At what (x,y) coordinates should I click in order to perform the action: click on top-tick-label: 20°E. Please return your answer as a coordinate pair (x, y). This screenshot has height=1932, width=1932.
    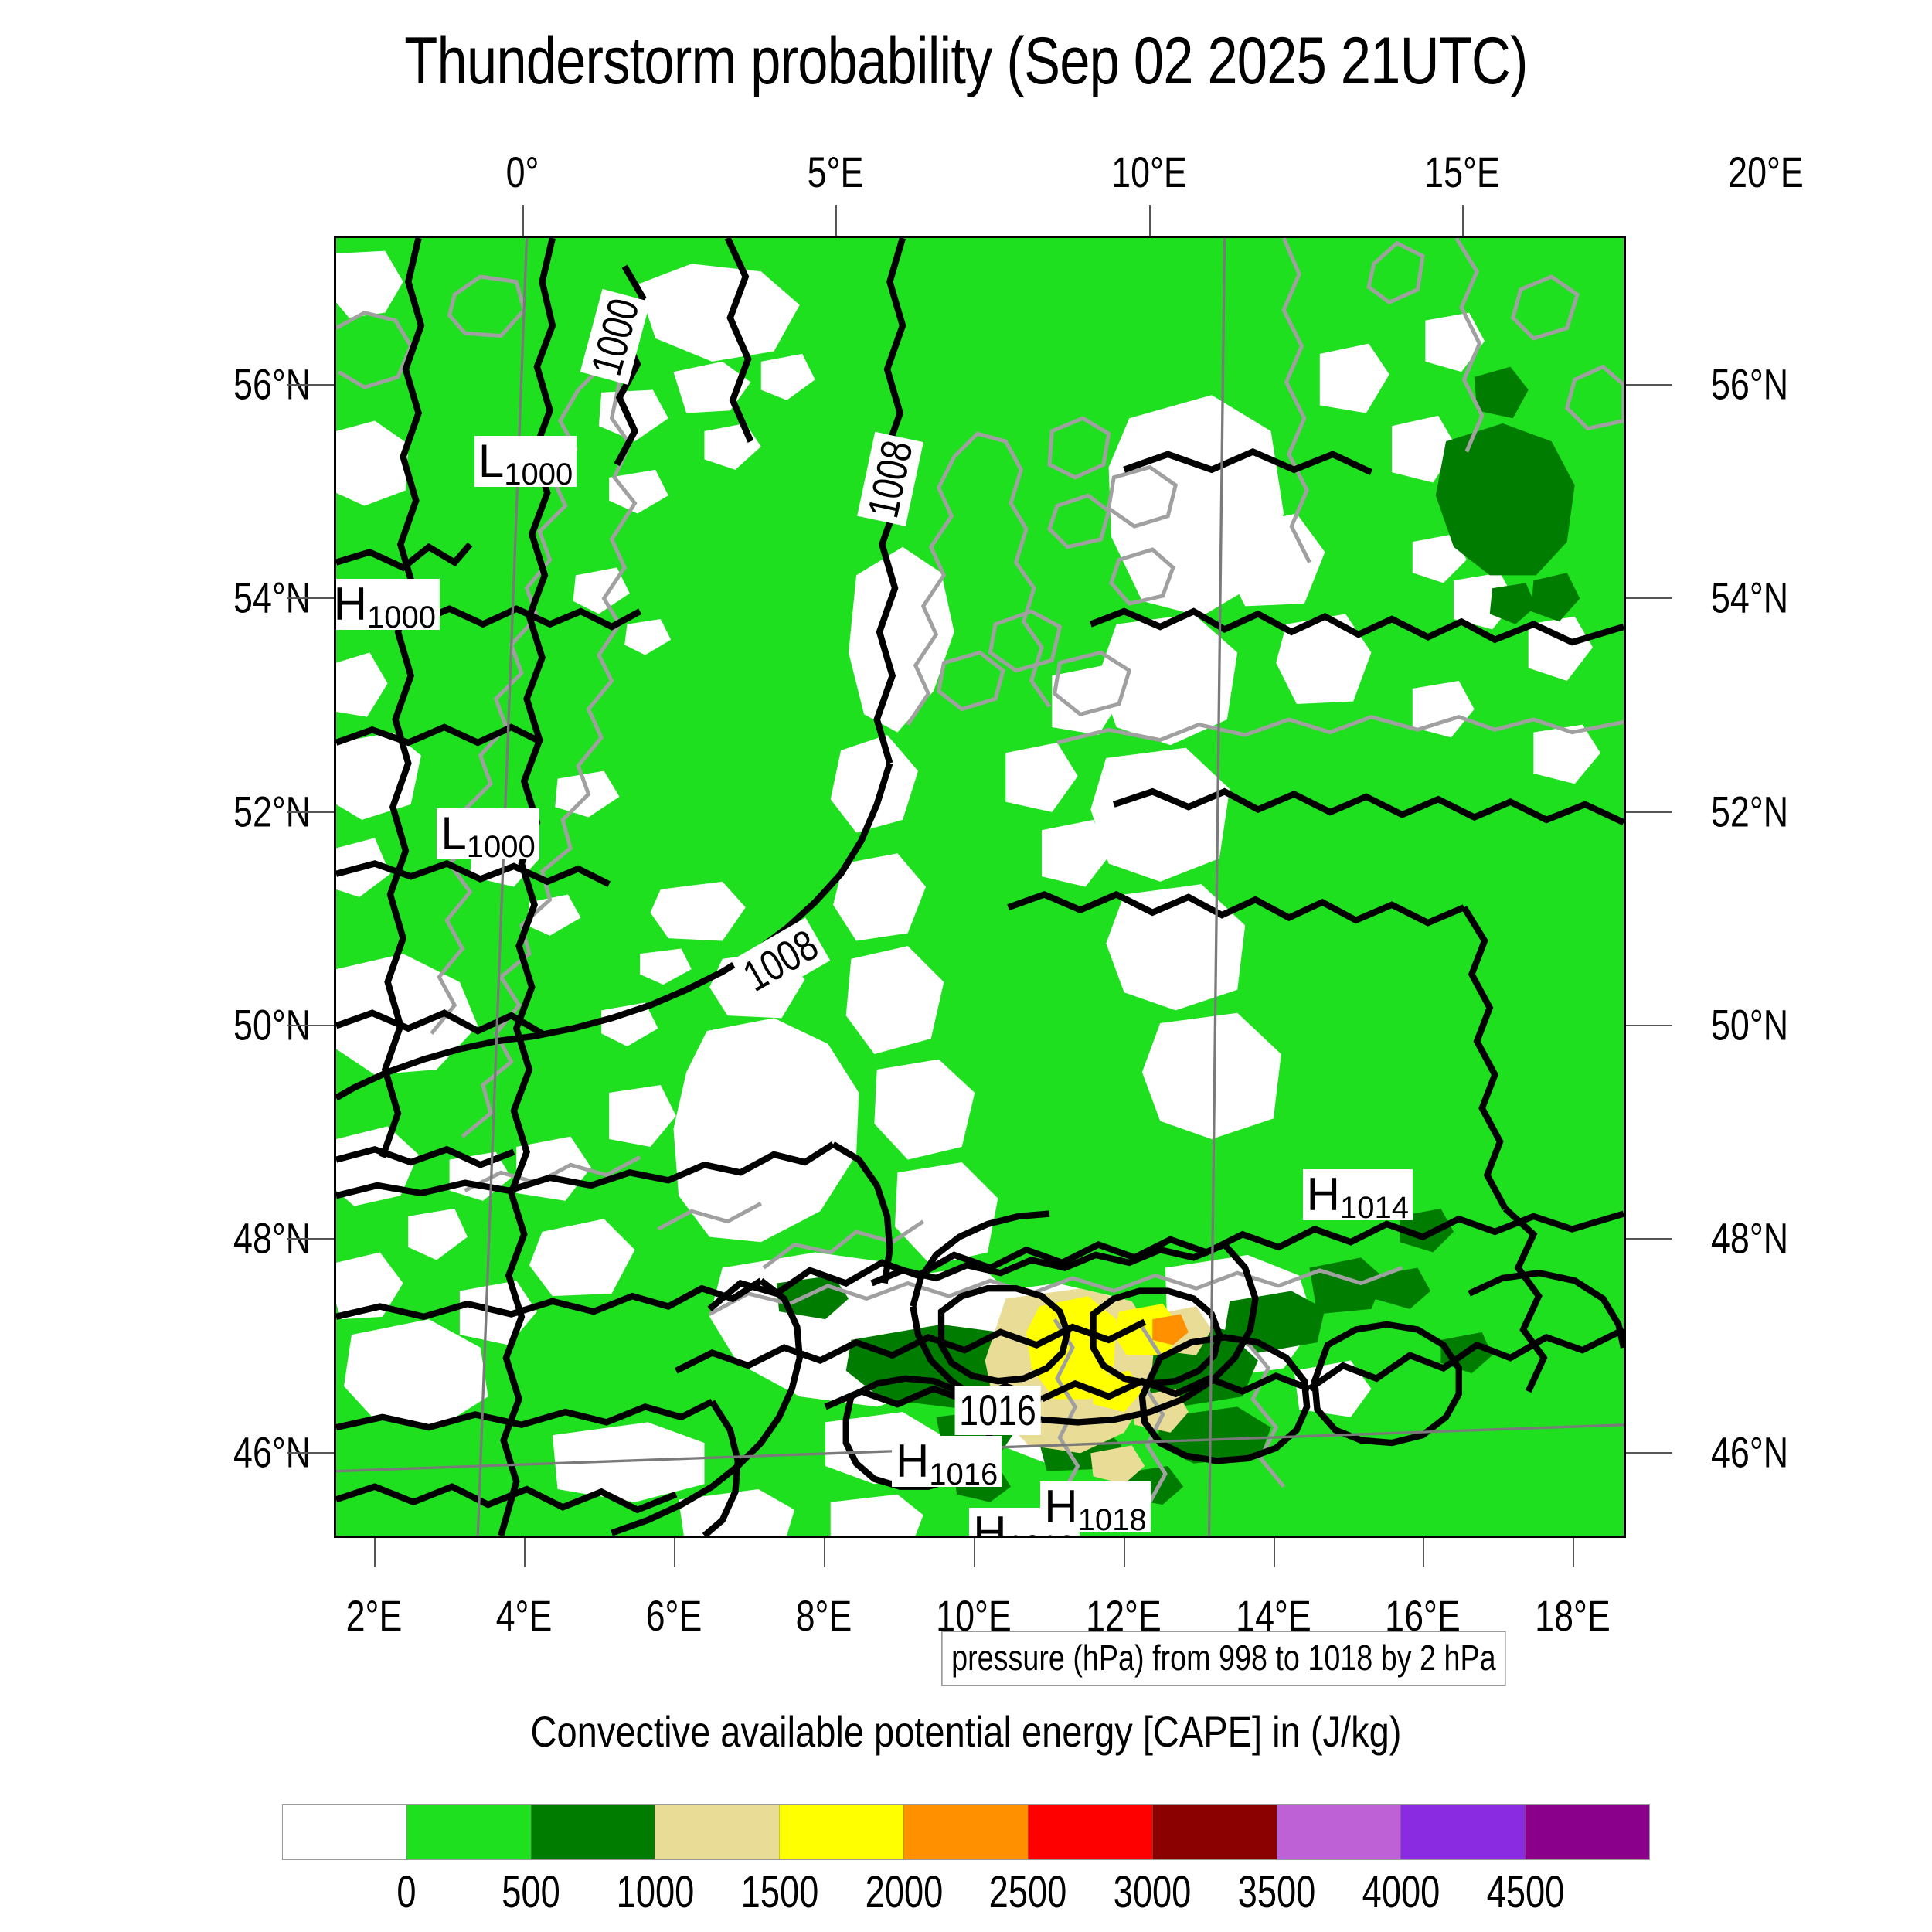
    Looking at the image, I should click on (1766, 172).